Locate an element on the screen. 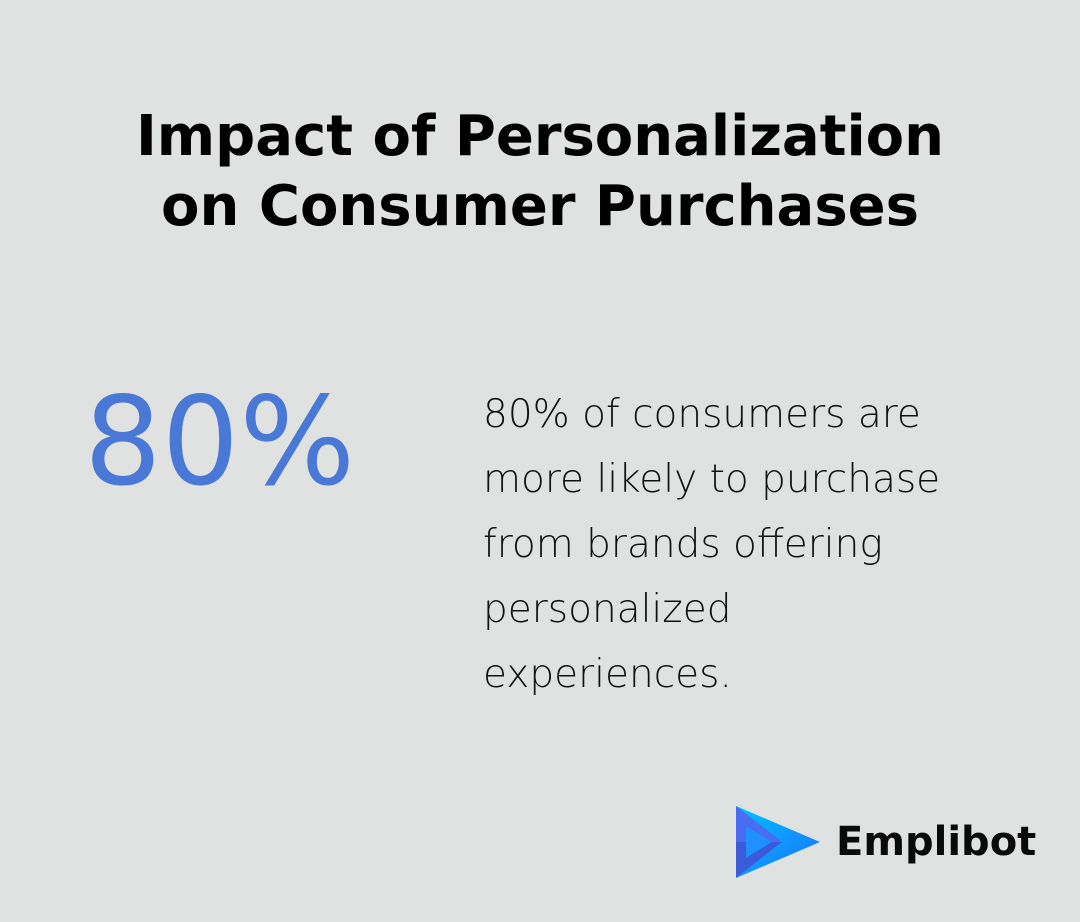  stat-description-line: more likely to purchase is located at coordinates (712, 479).